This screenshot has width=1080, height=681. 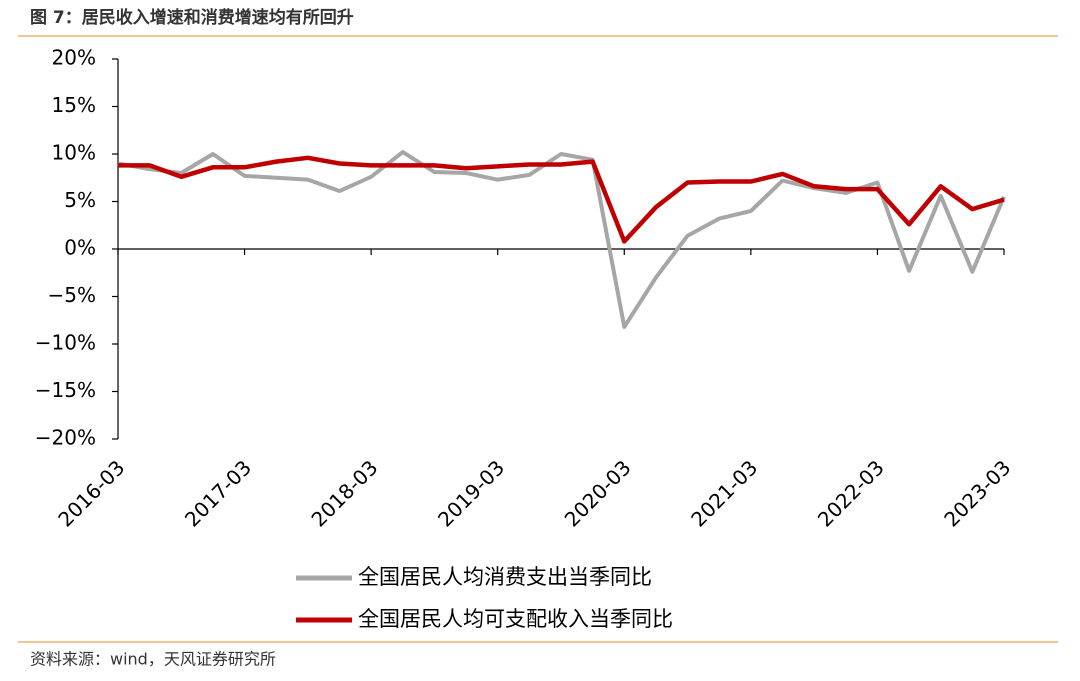 What do you see at coordinates (515, 619) in the screenshot?
I see `legend-label: 全国居民人均可支配收入当季同比` at bounding box center [515, 619].